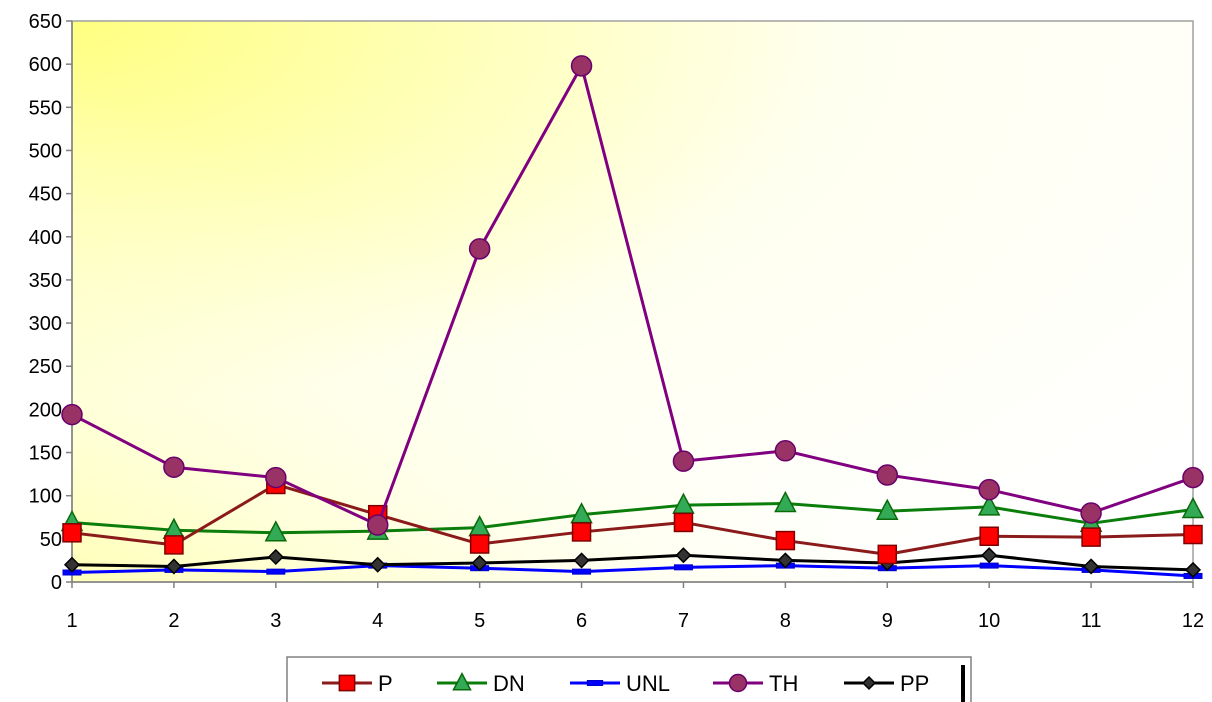 This screenshot has height=702, width=1212. Describe the element at coordinates (914, 683) in the screenshot. I see `legend-label: PP` at that location.